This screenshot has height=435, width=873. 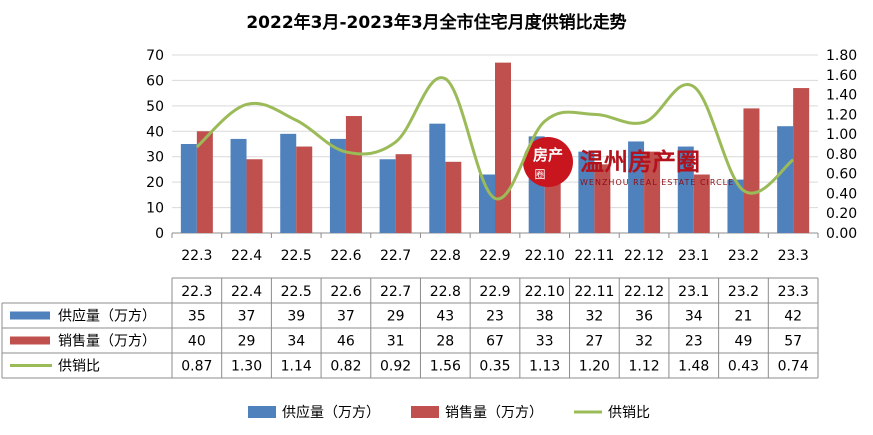 What do you see at coordinates (345, 256) in the screenshot?
I see `x-tick-label: 22.6` at bounding box center [345, 256].